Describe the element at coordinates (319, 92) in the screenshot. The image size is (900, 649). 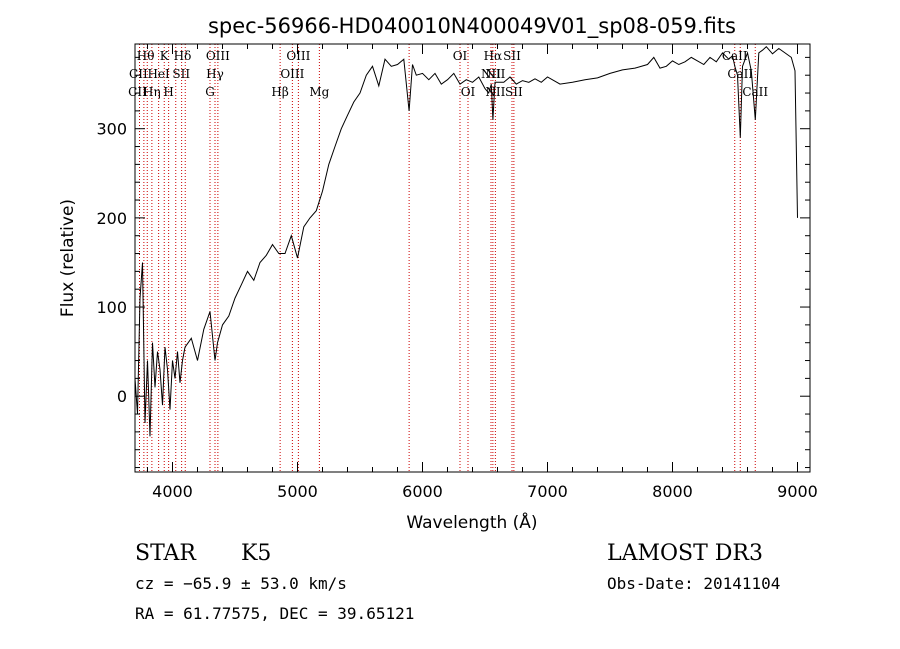
I see `line-label: Mg` at that location.